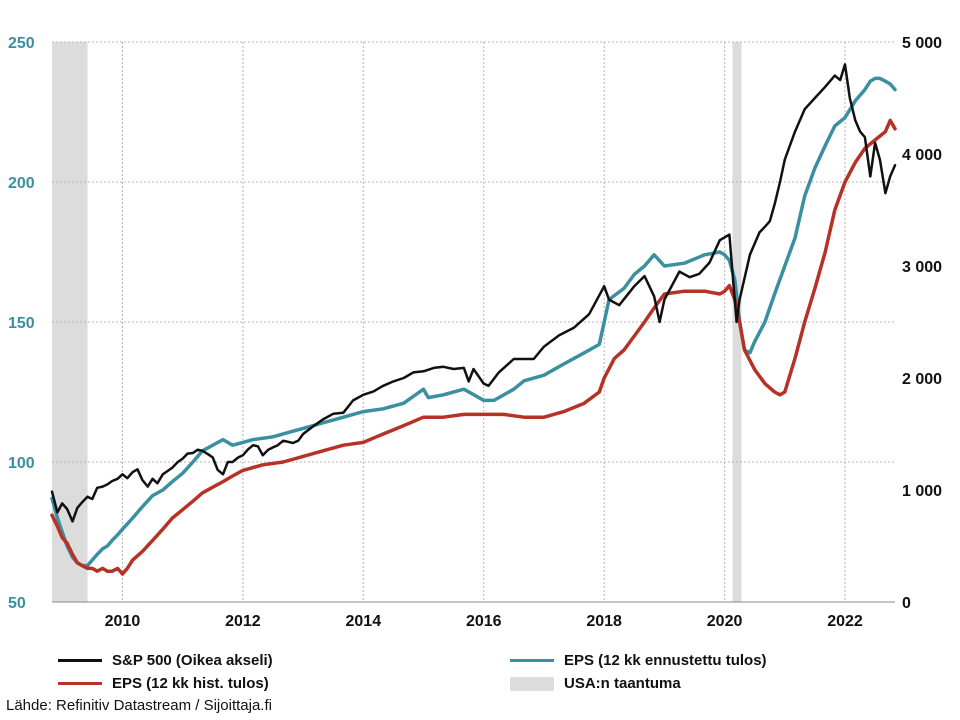 The width and height of the screenshot is (960, 720). I want to click on x-tick-label-2: 2014, so click(364, 621).